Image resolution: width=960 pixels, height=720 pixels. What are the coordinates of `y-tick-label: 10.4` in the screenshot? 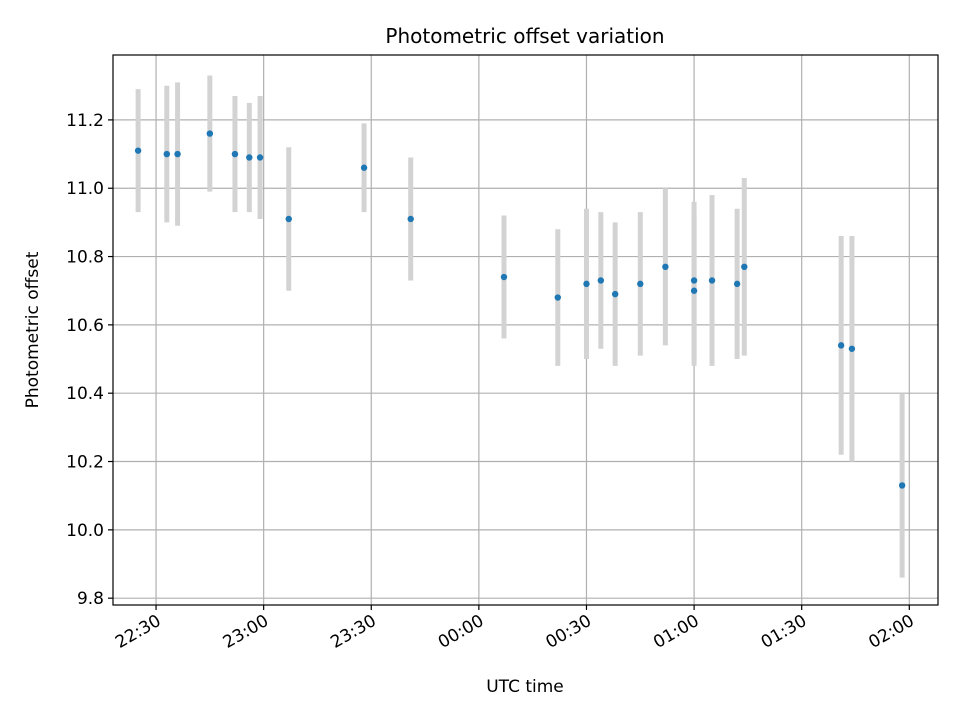 It's located at (85, 394).